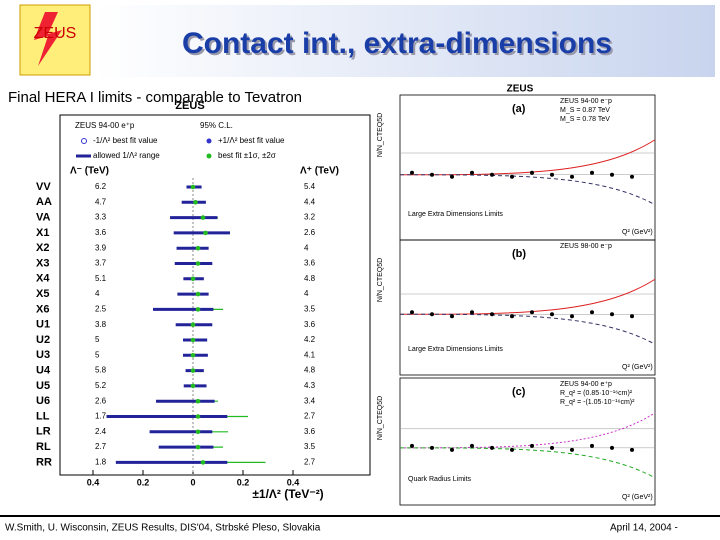  I want to click on lambda-plus-label: 4.8, so click(310, 278).